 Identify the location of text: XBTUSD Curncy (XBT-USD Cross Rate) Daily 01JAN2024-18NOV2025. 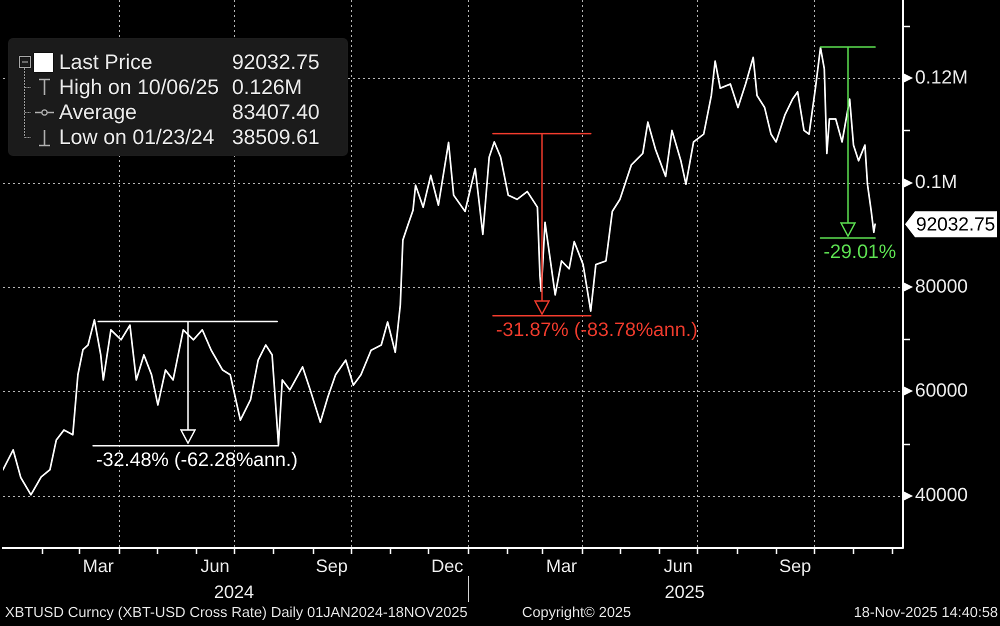
(236, 613).